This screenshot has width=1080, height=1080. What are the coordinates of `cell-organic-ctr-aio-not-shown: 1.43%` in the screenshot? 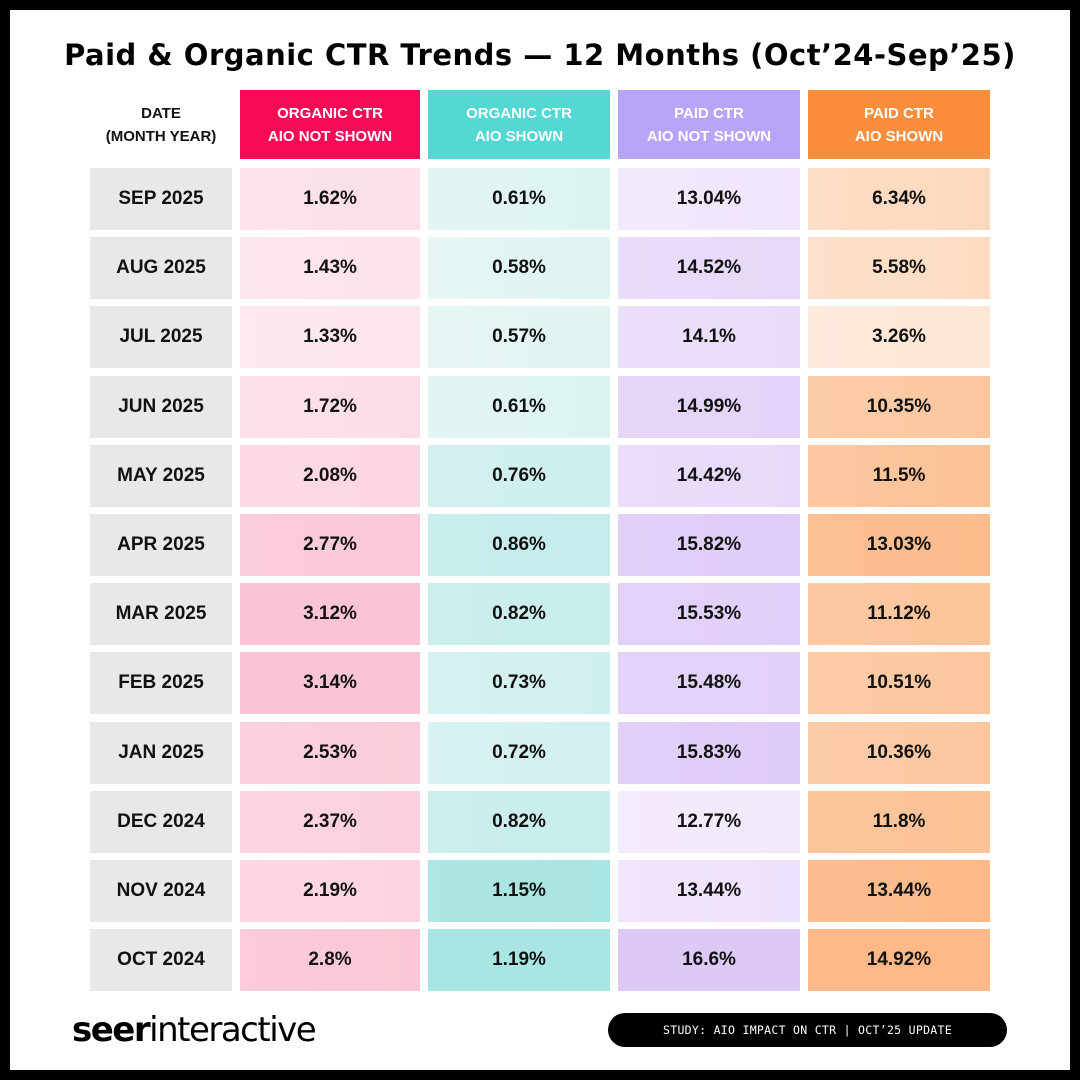 It's located at (330, 268).